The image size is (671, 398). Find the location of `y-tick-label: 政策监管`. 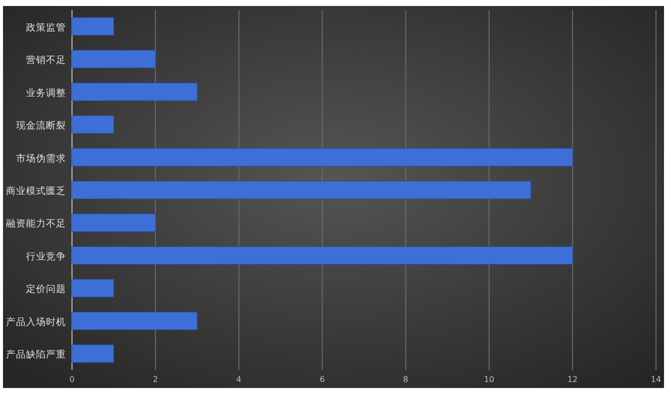

y-tick-label: 政策监管 is located at coordinates (46, 27).